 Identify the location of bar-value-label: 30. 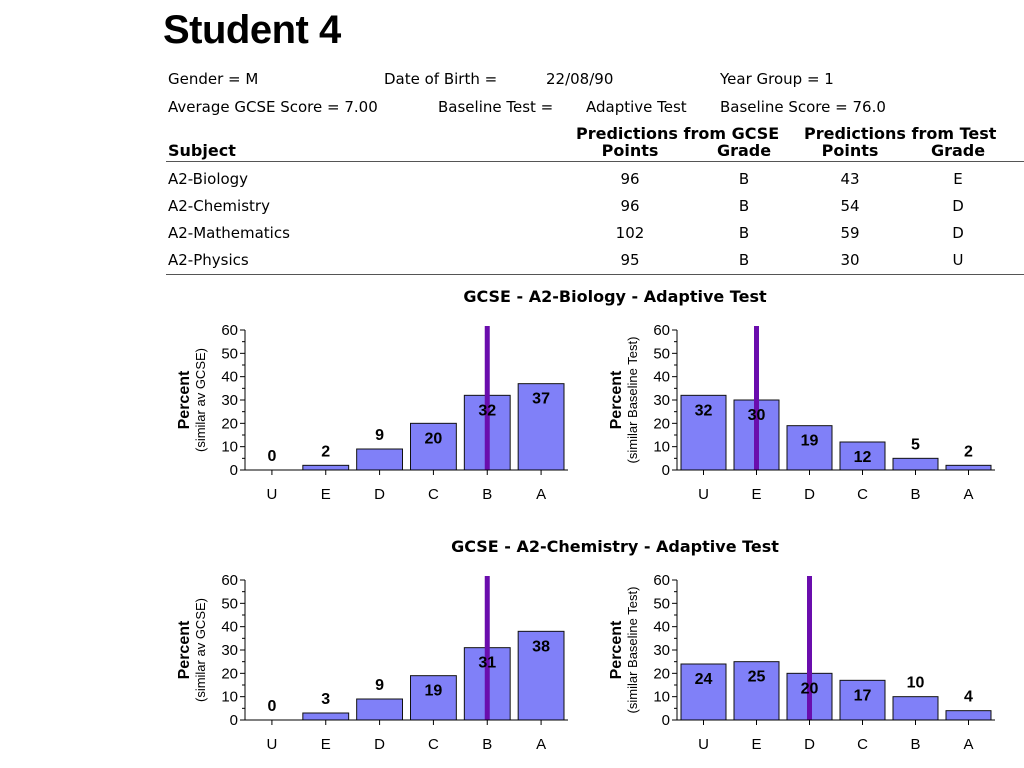
(757, 415).